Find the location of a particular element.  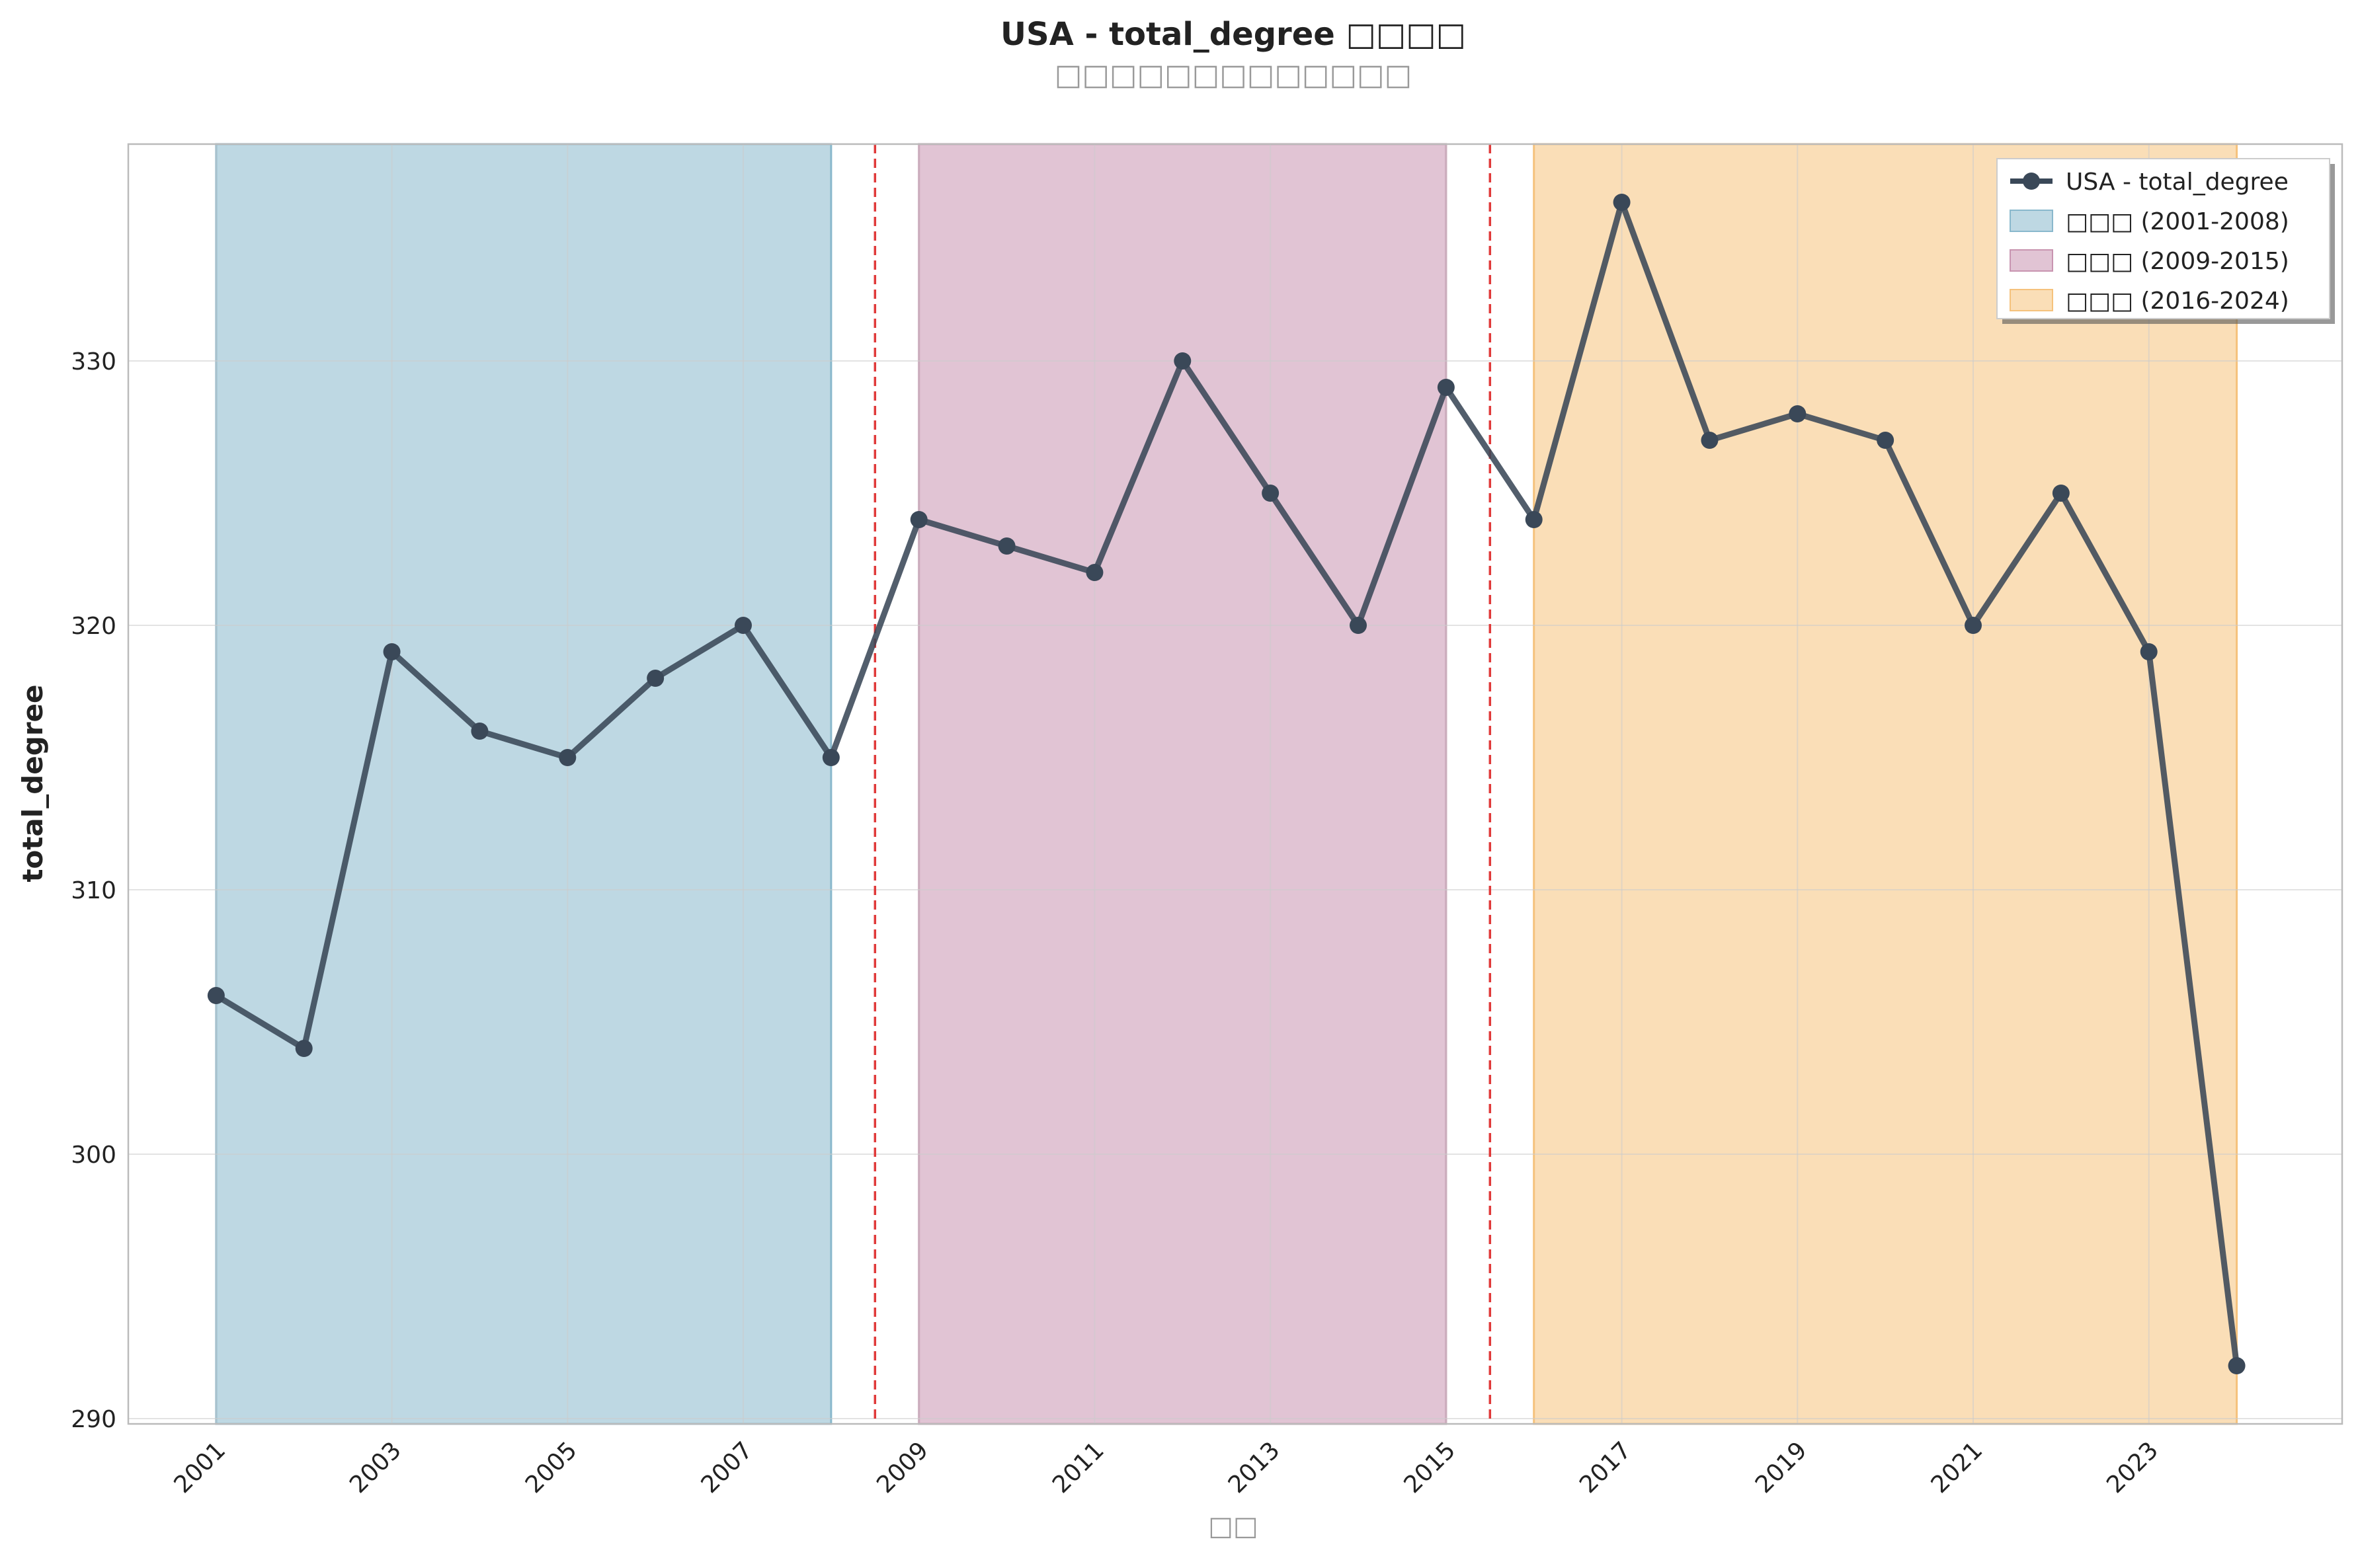

y-tick-label: 310 is located at coordinates (93, 890).